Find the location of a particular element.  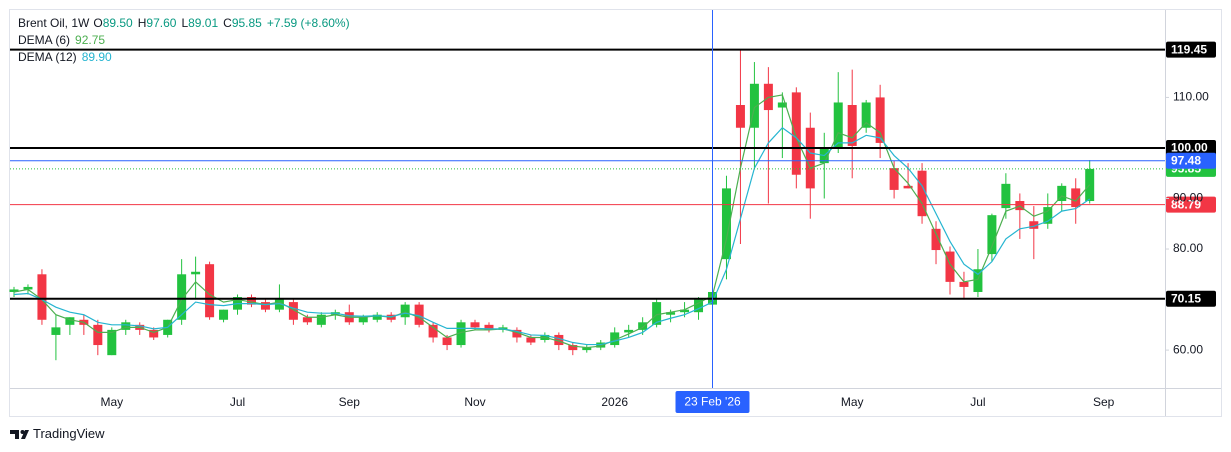

brand: TradingView is located at coordinates (69, 433).